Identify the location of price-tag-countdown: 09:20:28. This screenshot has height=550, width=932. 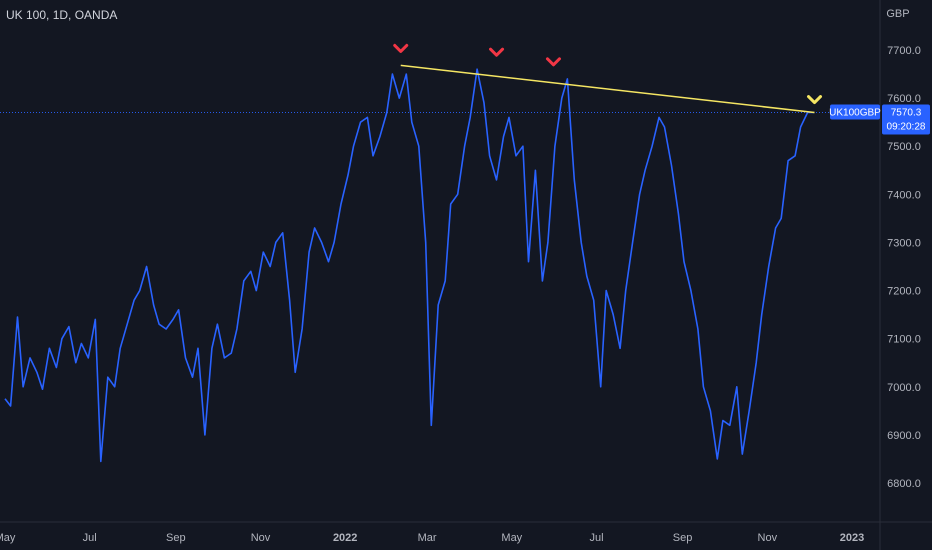
(906, 127).